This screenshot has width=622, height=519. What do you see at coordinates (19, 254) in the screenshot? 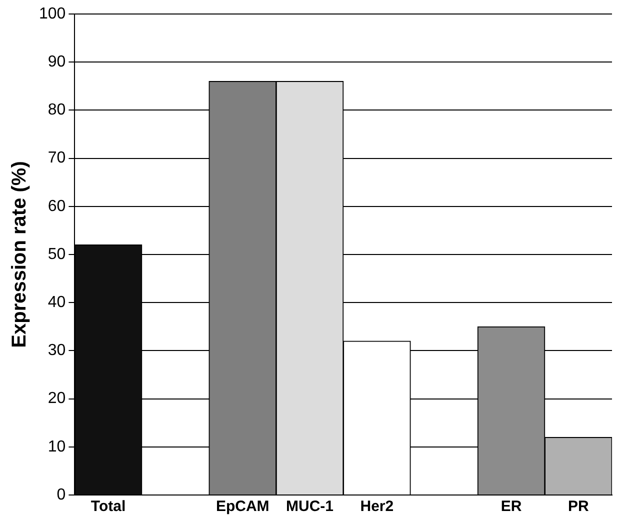
I see `y-axis-title: Expression rate (%)` at bounding box center [19, 254].